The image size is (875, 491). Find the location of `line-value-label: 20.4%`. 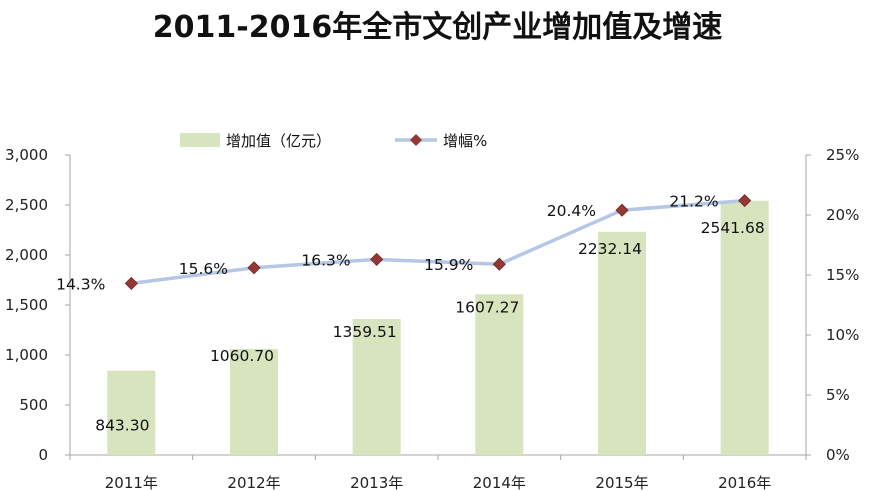

line-value-label: 20.4% is located at coordinates (571, 211).